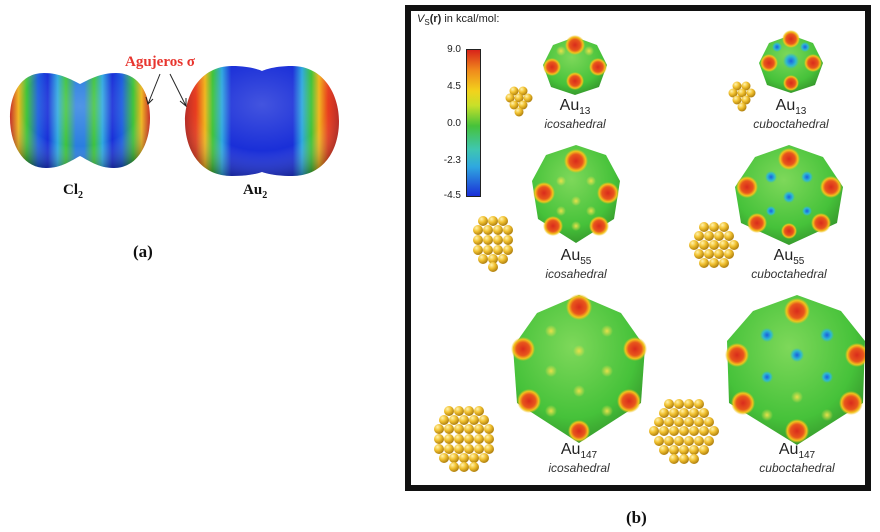 This screenshot has width=880, height=532. Describe the element at coordinates (143, 251) in the screenshot. I see `panel-a-label: (a)` at that location.